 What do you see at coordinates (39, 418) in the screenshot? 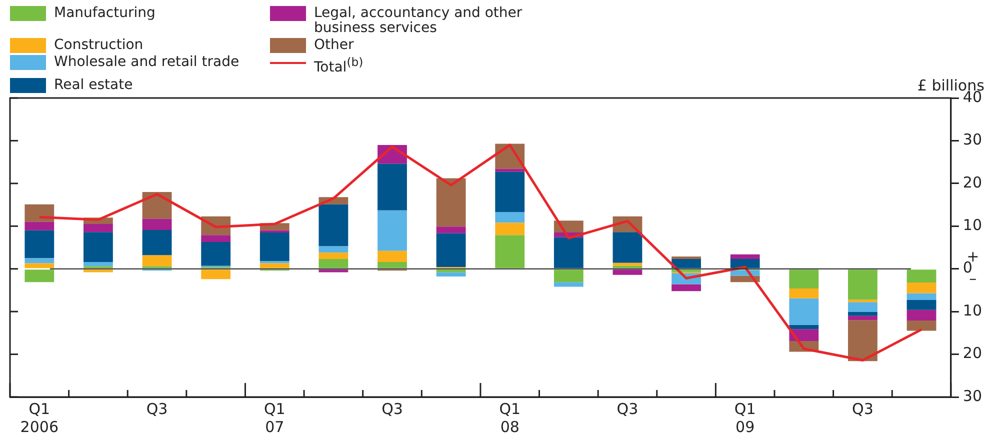
I see `x-tick-label: Q1 2006` at bounding box center [39, 418].